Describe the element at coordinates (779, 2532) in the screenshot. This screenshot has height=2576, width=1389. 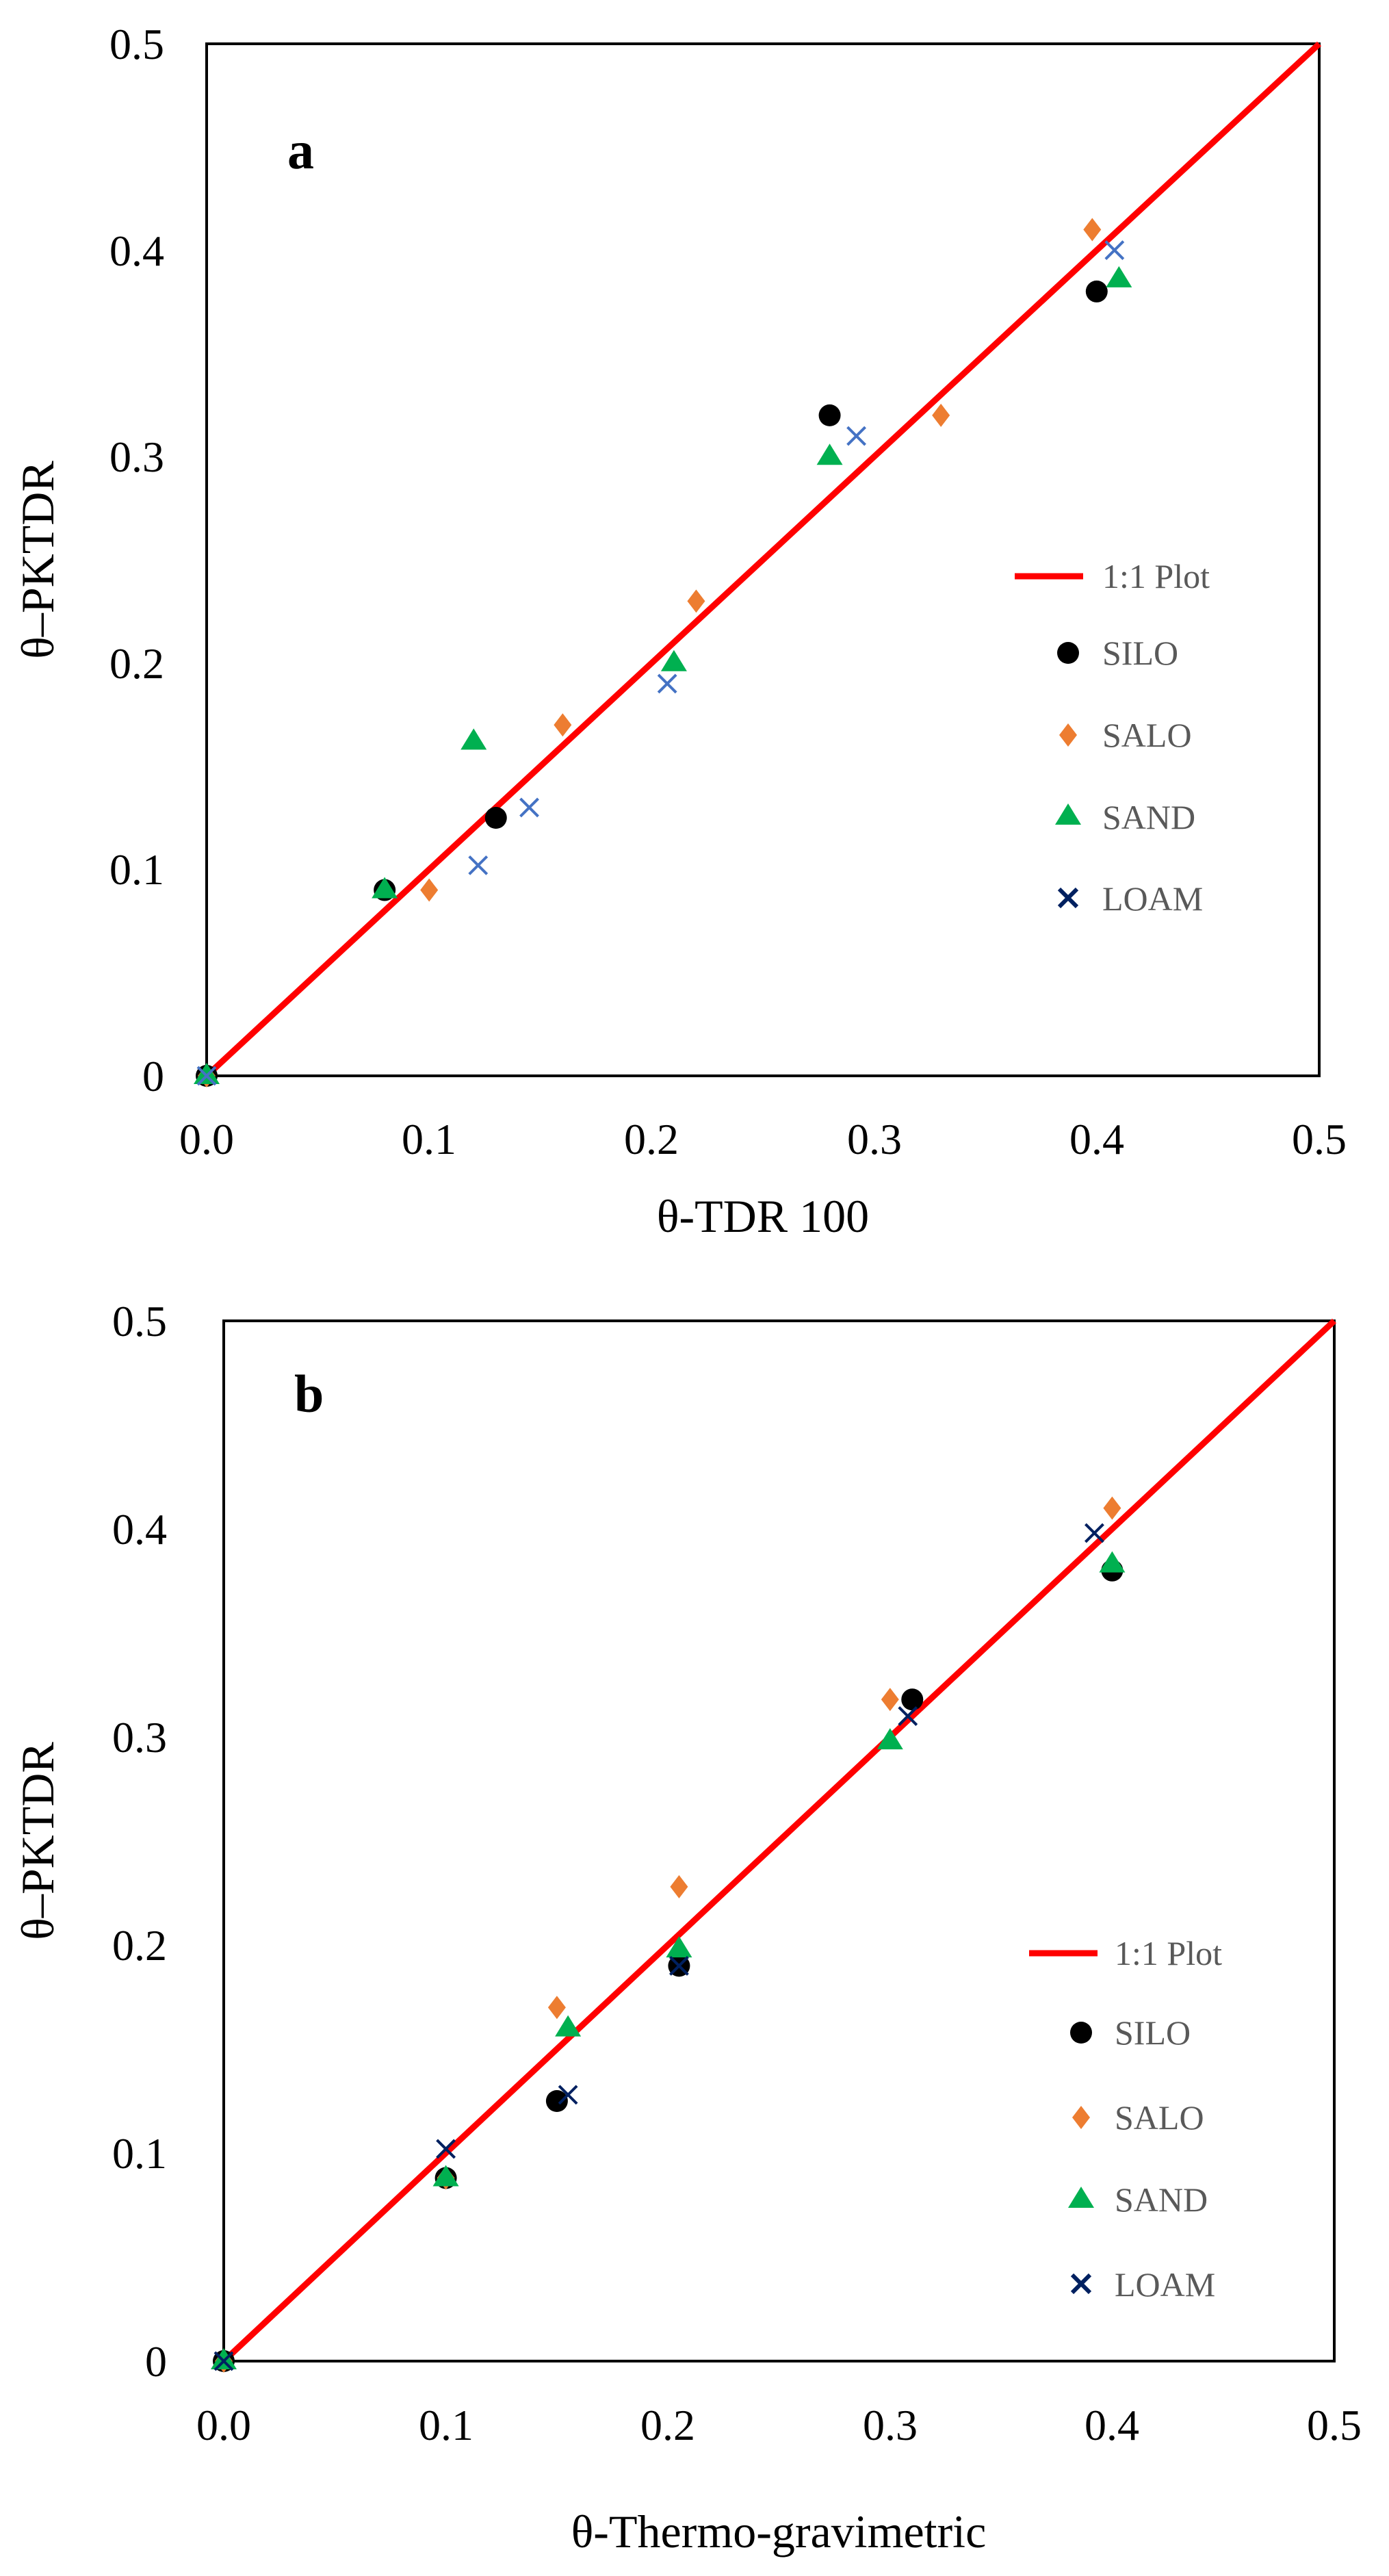
I see `x-axis-title-b: θ-Thermo-gravimetric` at that location.